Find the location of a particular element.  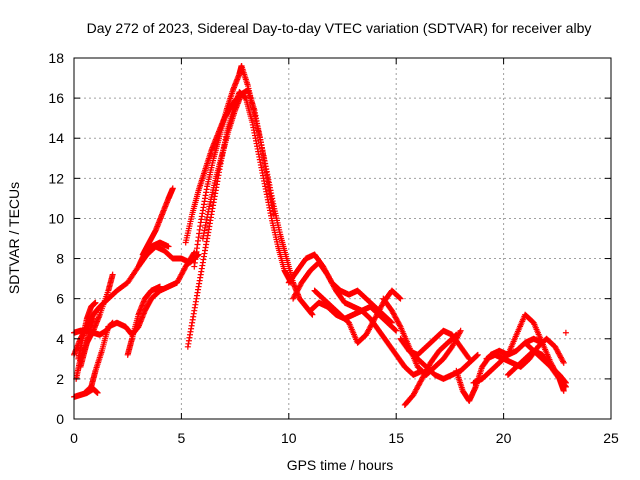

y-tick-label: 12 is located at coordinates (56, 178).